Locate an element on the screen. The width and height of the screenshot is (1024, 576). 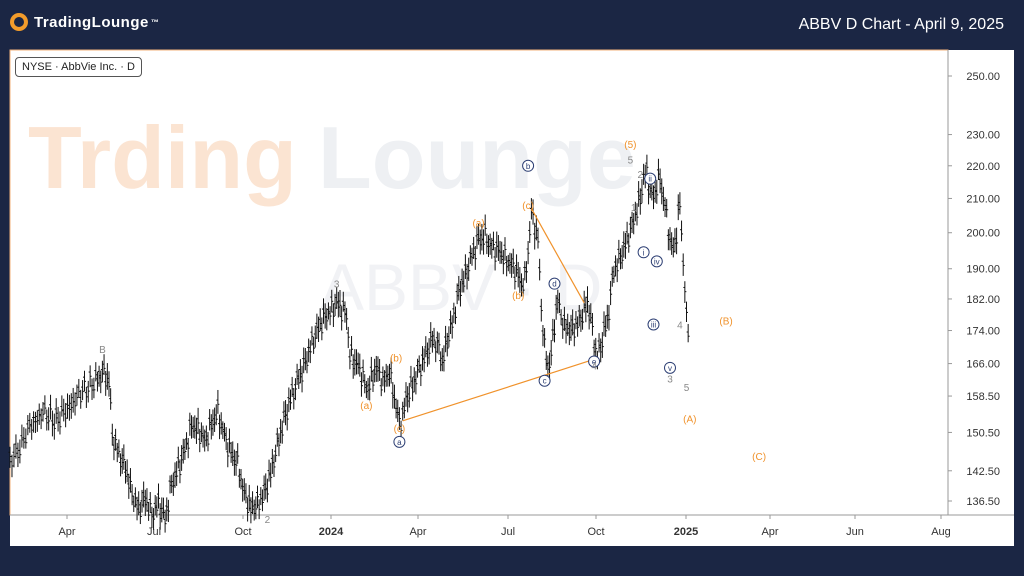
watermark-sub: ABBV · D is located at coordinates (461, 287).